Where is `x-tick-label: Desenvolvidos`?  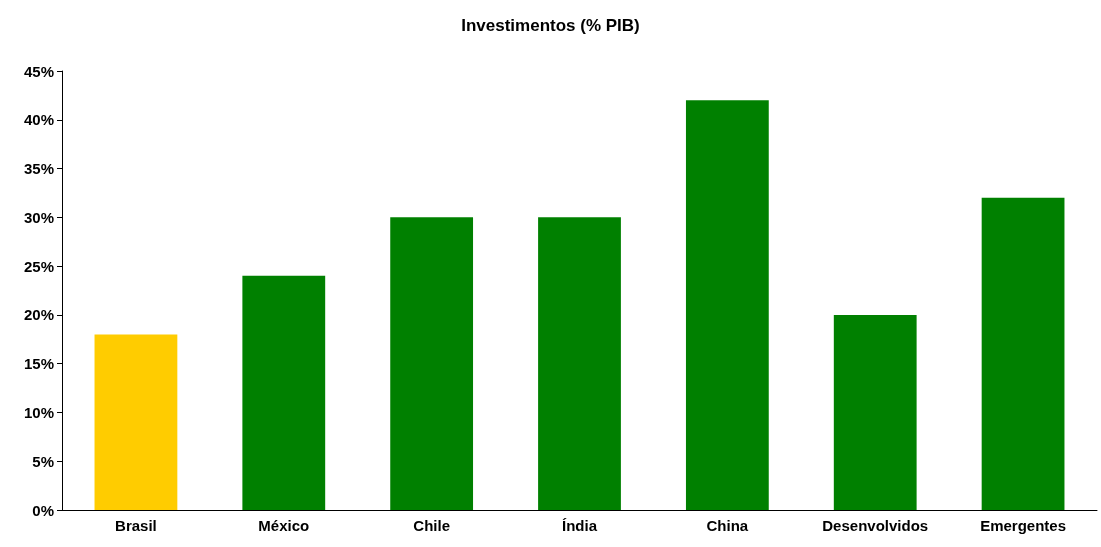 x-tick-label: Desenvolvidos is located at coordinates (875, 525).